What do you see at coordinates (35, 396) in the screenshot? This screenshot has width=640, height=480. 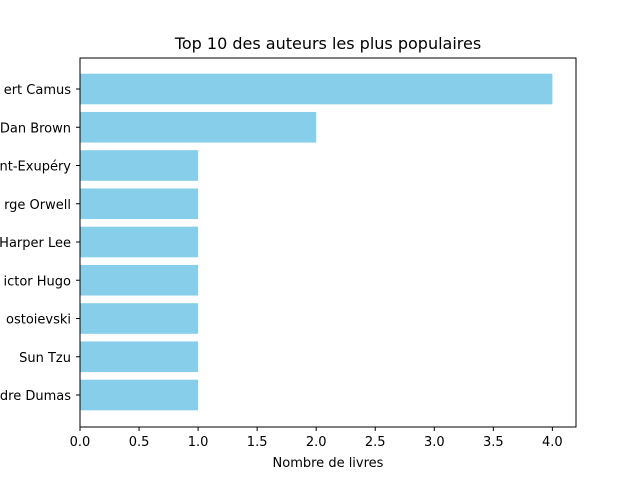 I see `y-tick-label: dre Dumas` at bounding box center [35, 396].